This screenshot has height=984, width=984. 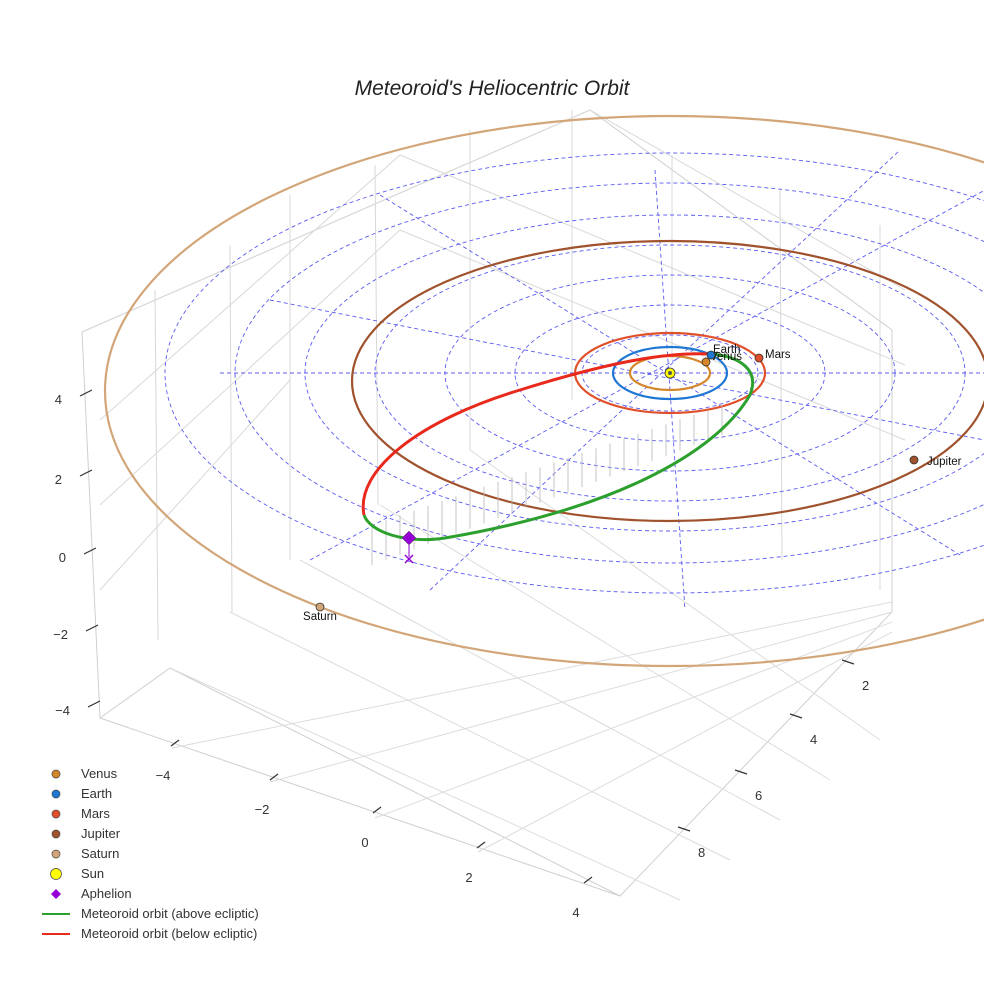 I want to click on legend-label-venus: Venus, so click(x=99, y=773).